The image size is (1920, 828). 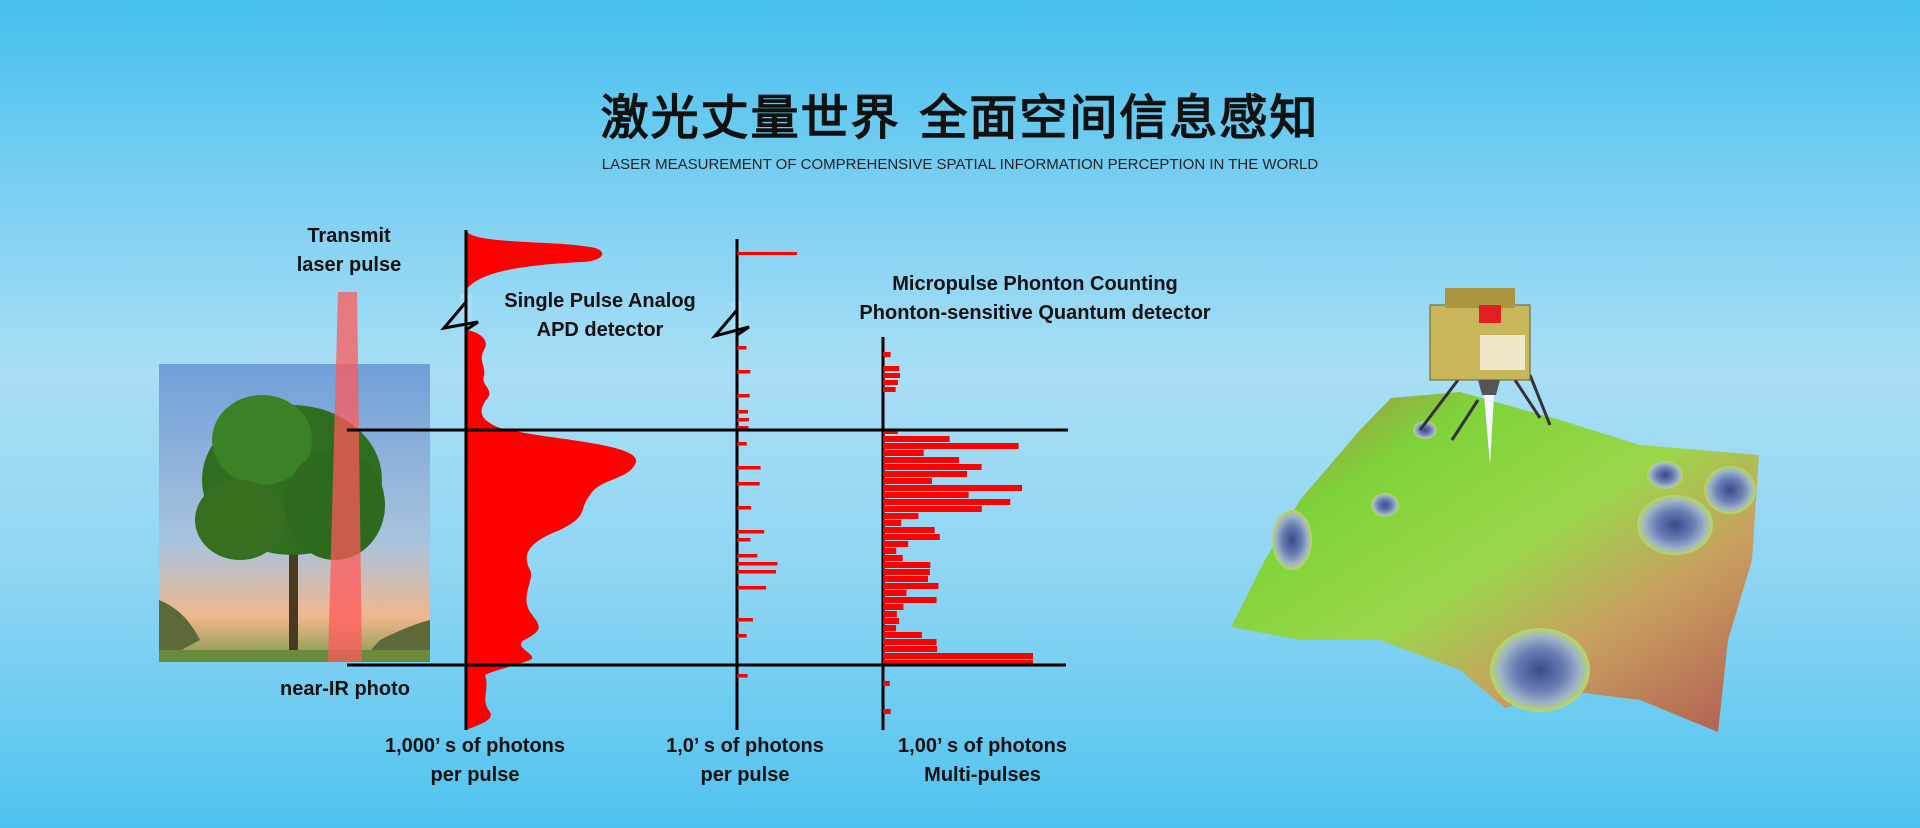 I want to click on page-title: 激光丈量世界 全面空间信息感知, so click(x=960, y=118).